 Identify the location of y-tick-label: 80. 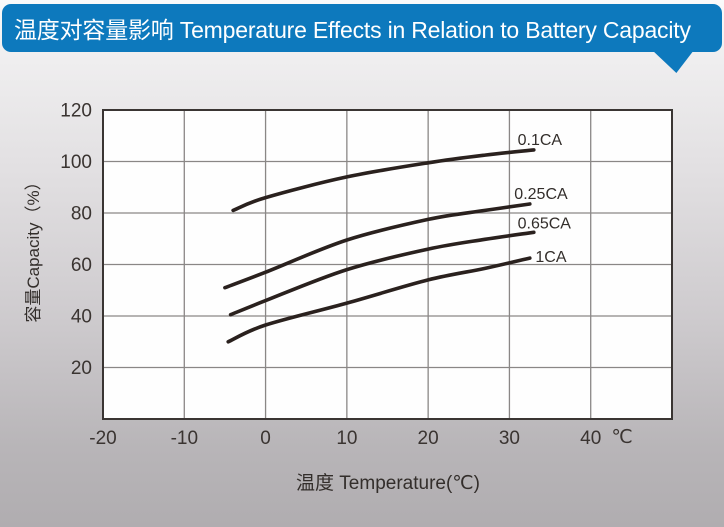
(81, 214).